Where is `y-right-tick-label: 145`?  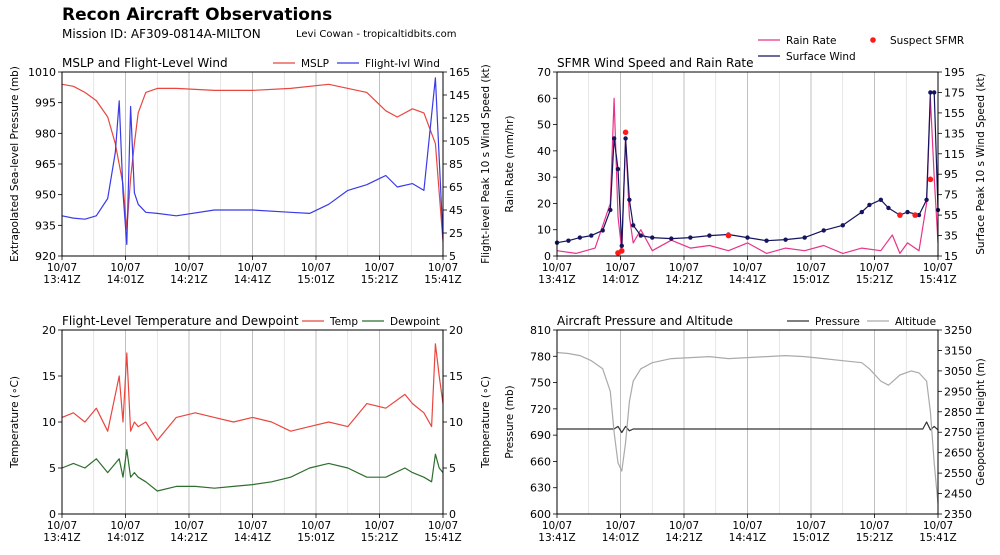
y-right-tick-label: 145 is located at coordinates (459, 95).